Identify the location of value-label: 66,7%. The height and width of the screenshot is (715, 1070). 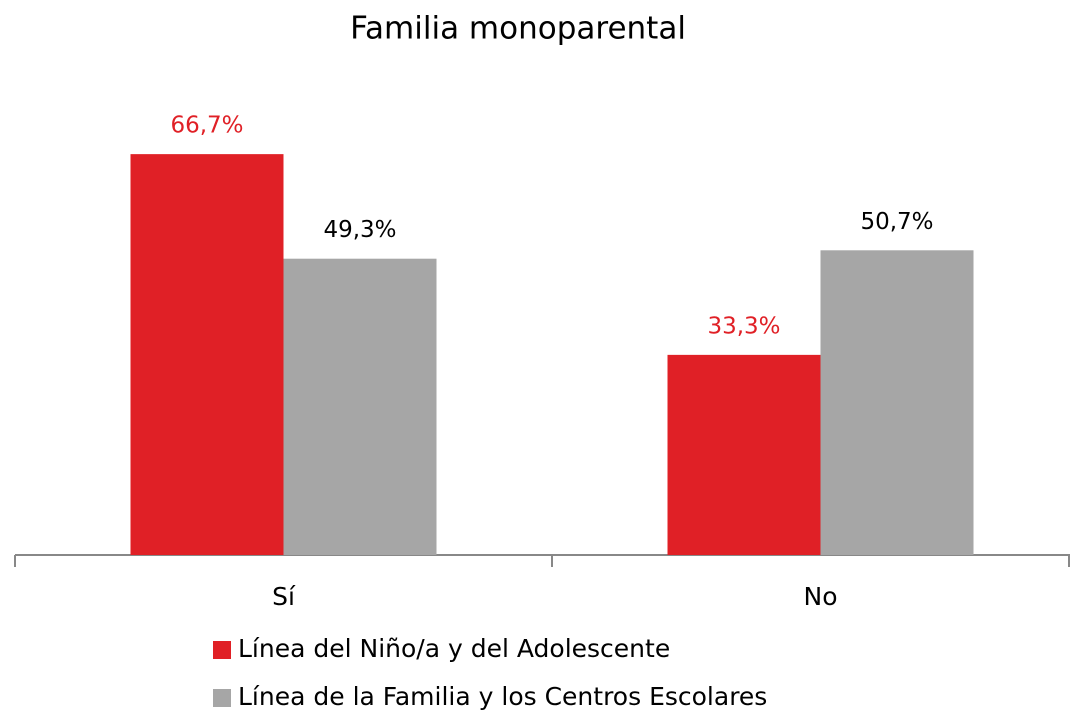
(206, 126).